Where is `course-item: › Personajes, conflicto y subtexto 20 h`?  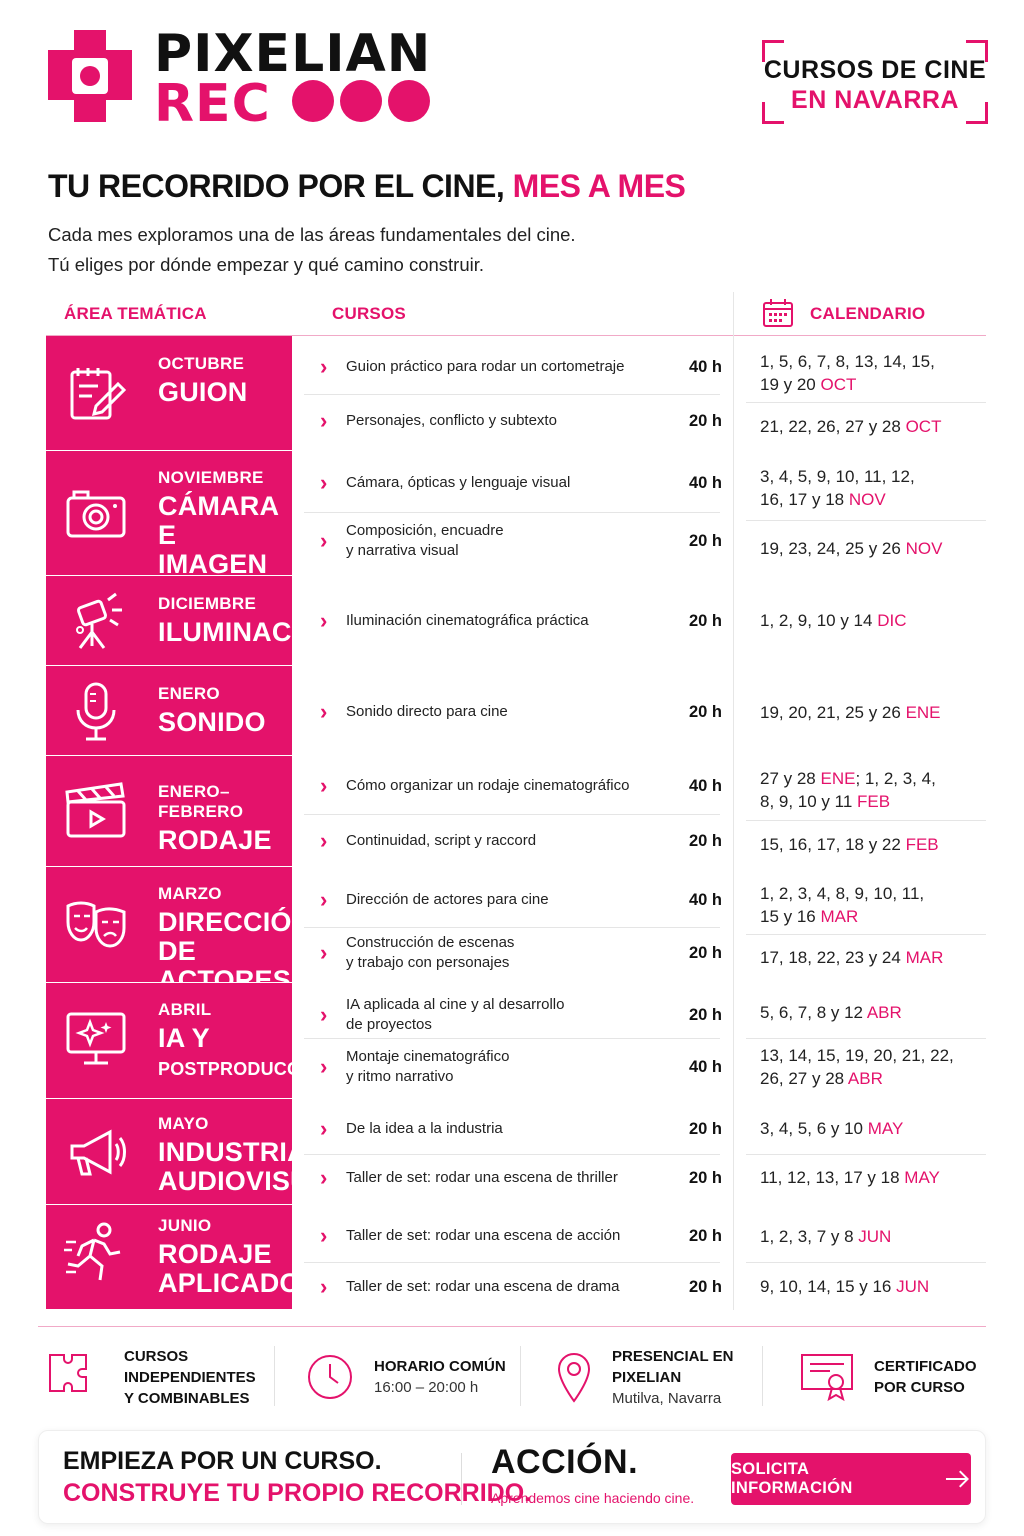 course-item: › Personajes, conflicto y subtexto 20 h is located at coordinates (514, 420).